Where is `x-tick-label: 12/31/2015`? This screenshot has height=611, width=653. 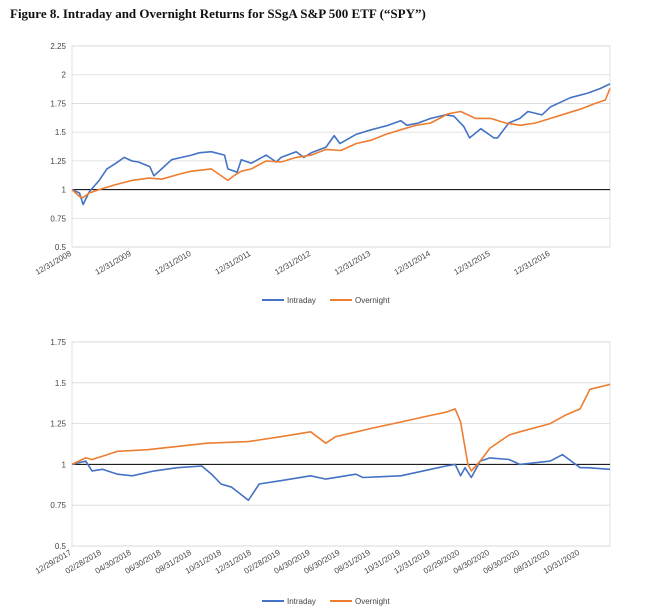
x-tick-label: 12/31/2015 is located at coordinates (472, 263).